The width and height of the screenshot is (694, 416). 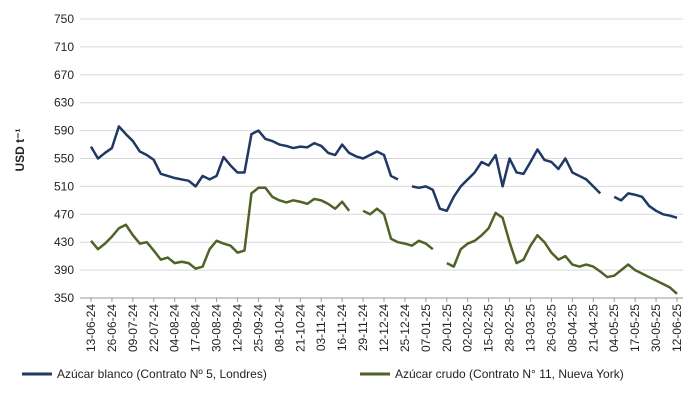 What do you see at coordinates (468, 328) in the screenshot?
I see `x-tick-label: 02-02-25` at bounding box center [468, 328].